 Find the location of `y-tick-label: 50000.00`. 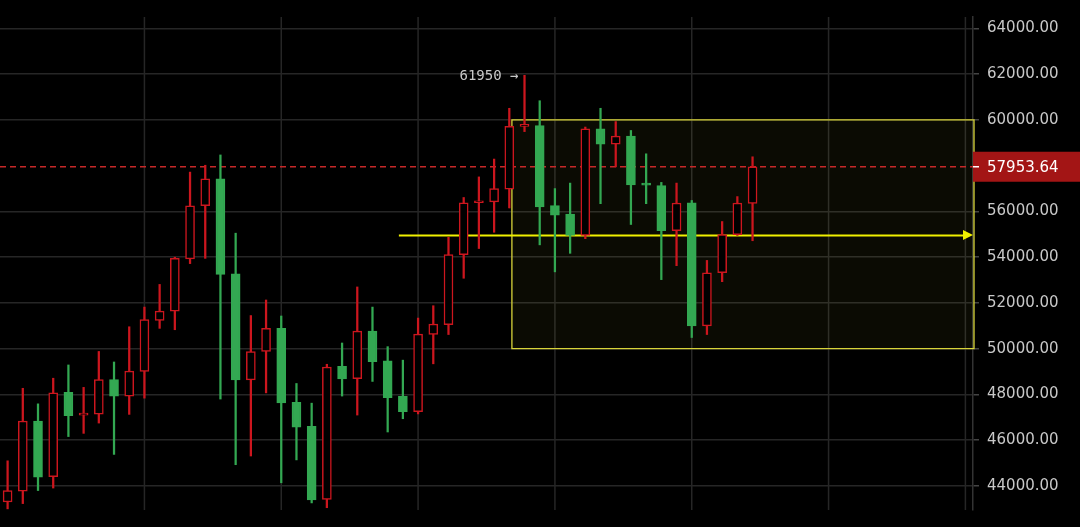

y-tick-label: 50000.00 is located at coordinates (1023, 347).